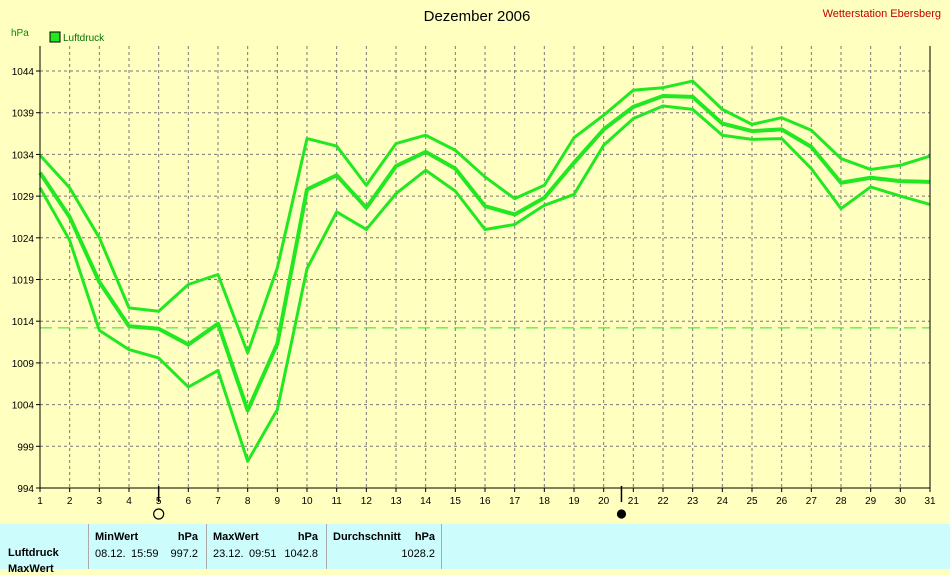 Image resolution: width=950 pixels, height=575 pixels. Describe the element at coordinates (189, 501) in the screenshot. I see `x-tick-label: 6` at that location.